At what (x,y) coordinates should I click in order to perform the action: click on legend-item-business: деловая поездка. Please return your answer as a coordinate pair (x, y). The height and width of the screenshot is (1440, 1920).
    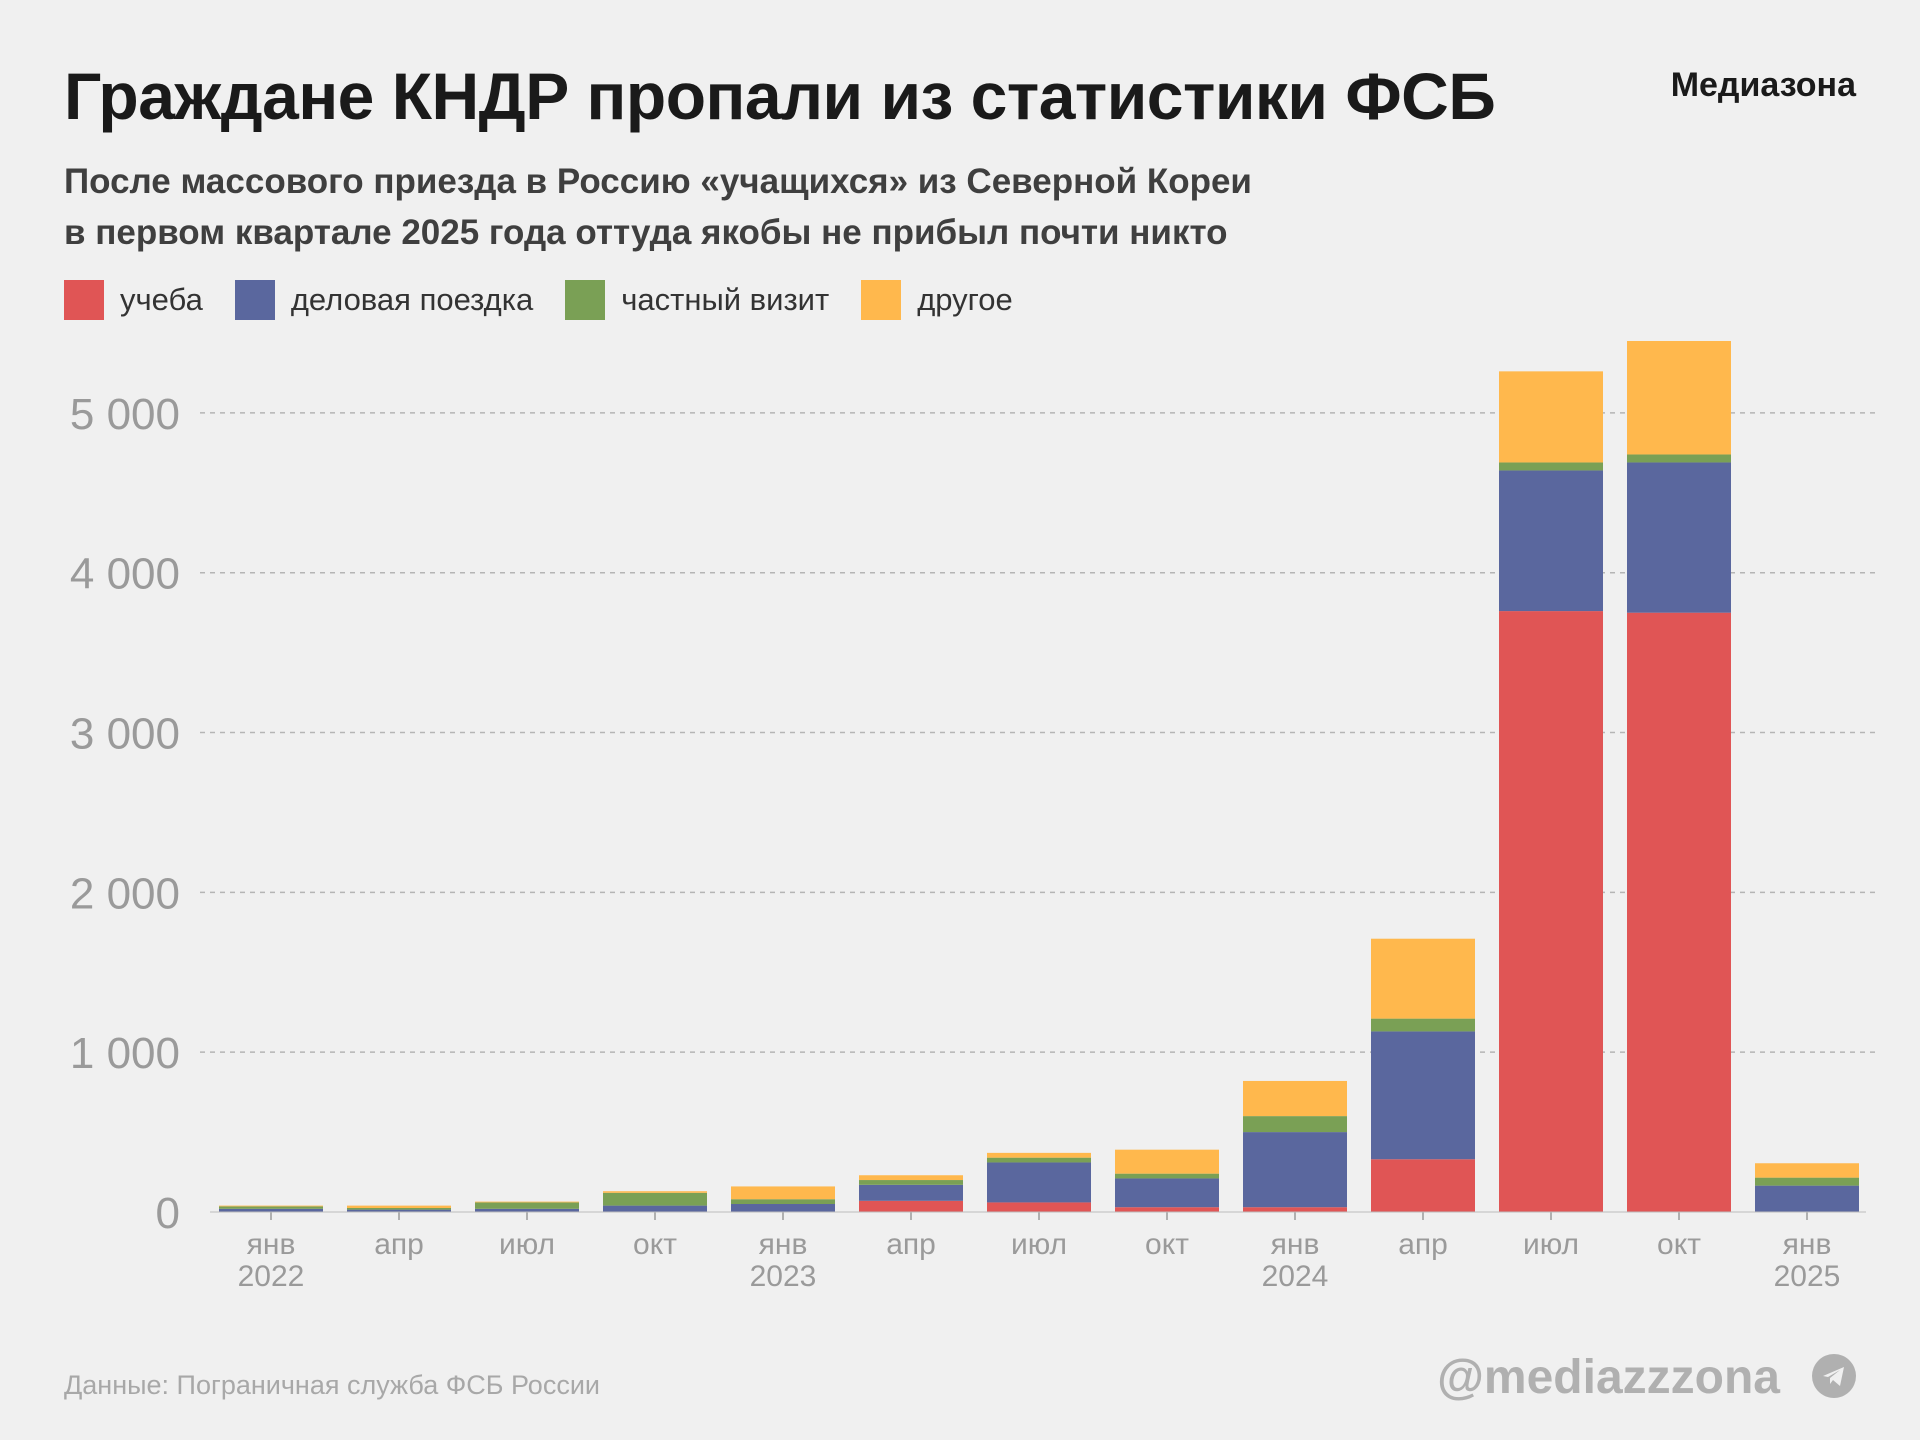
    Looking at the image, I should click on (384, 300).